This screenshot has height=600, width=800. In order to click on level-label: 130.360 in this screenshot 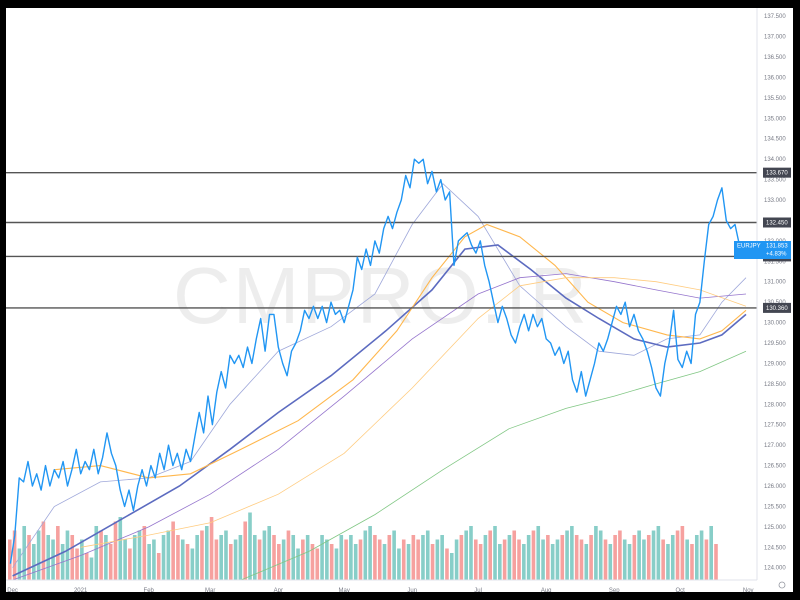, I will do `click(777, 309)`.